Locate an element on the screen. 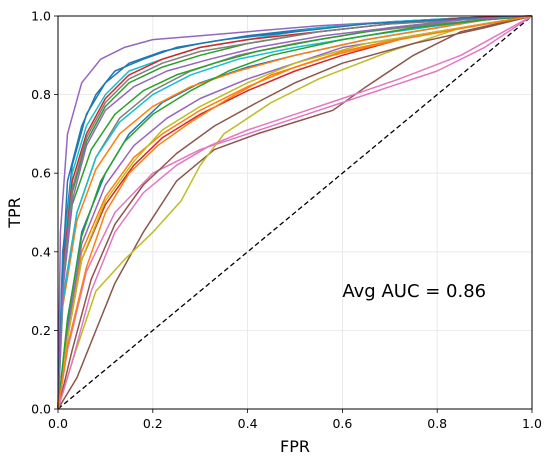 The image size is (550, 460). x-tick-label: 0.0 is located at coordinates (58, 423).